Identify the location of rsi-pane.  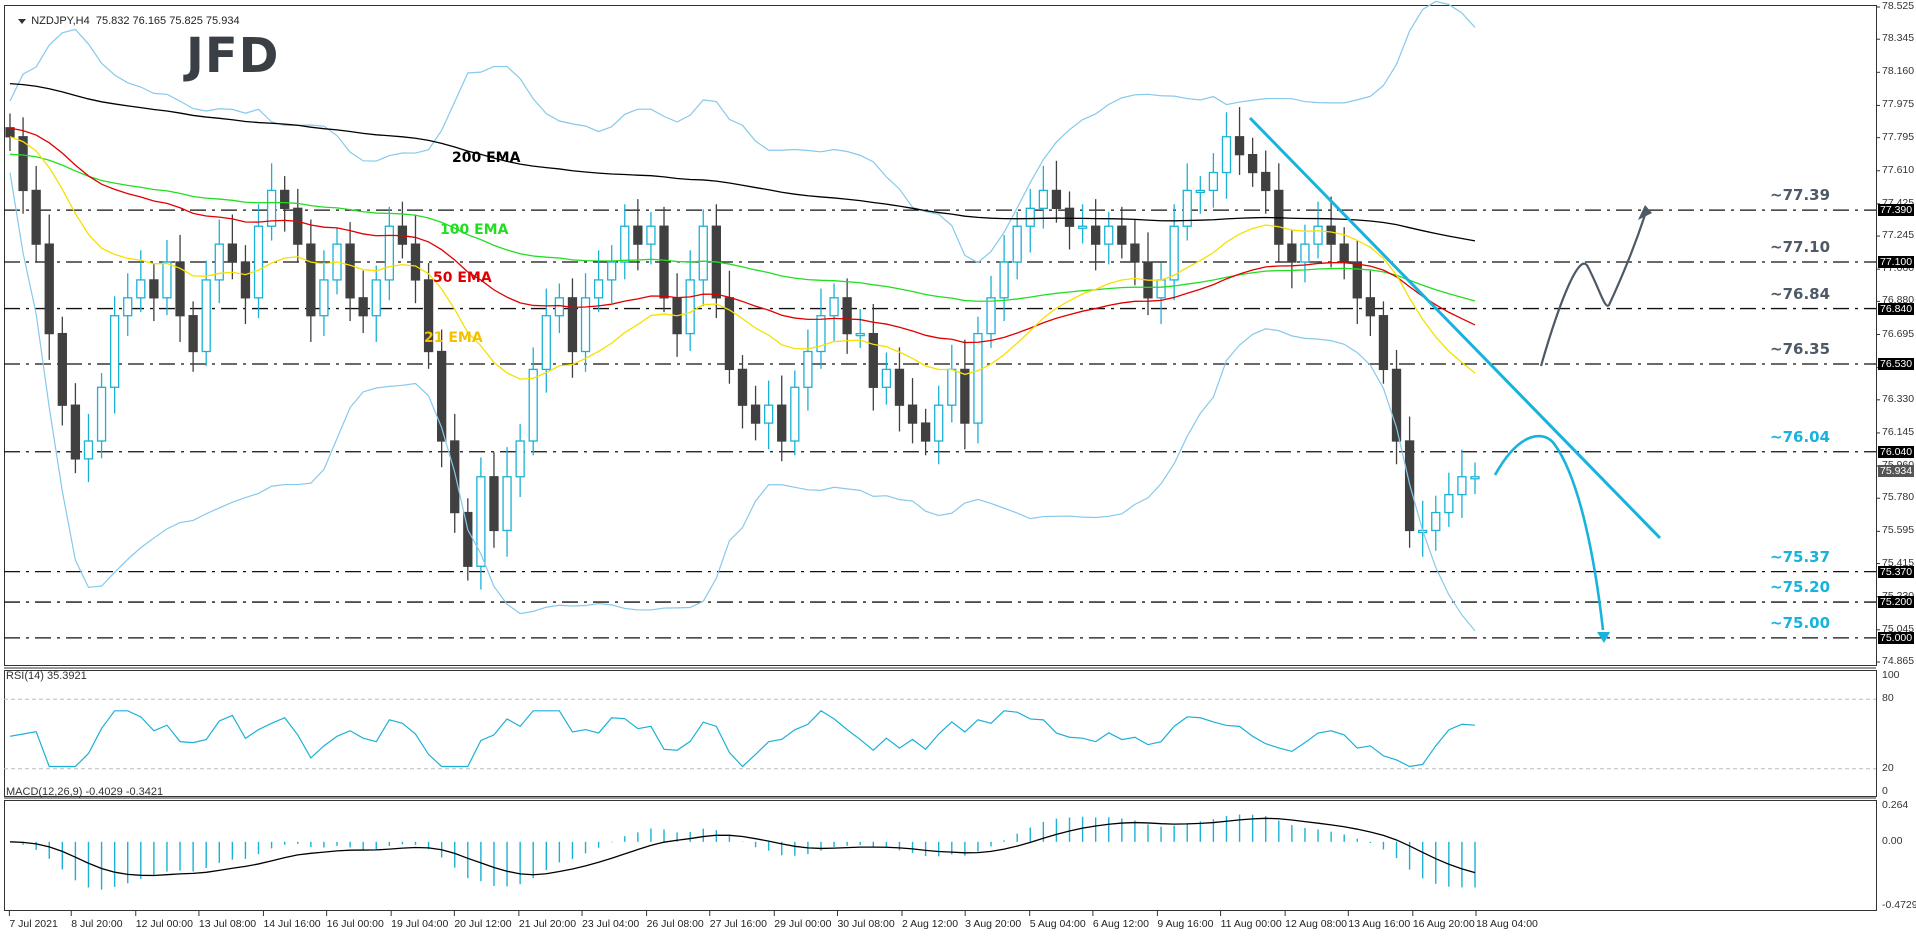
(940, 733).